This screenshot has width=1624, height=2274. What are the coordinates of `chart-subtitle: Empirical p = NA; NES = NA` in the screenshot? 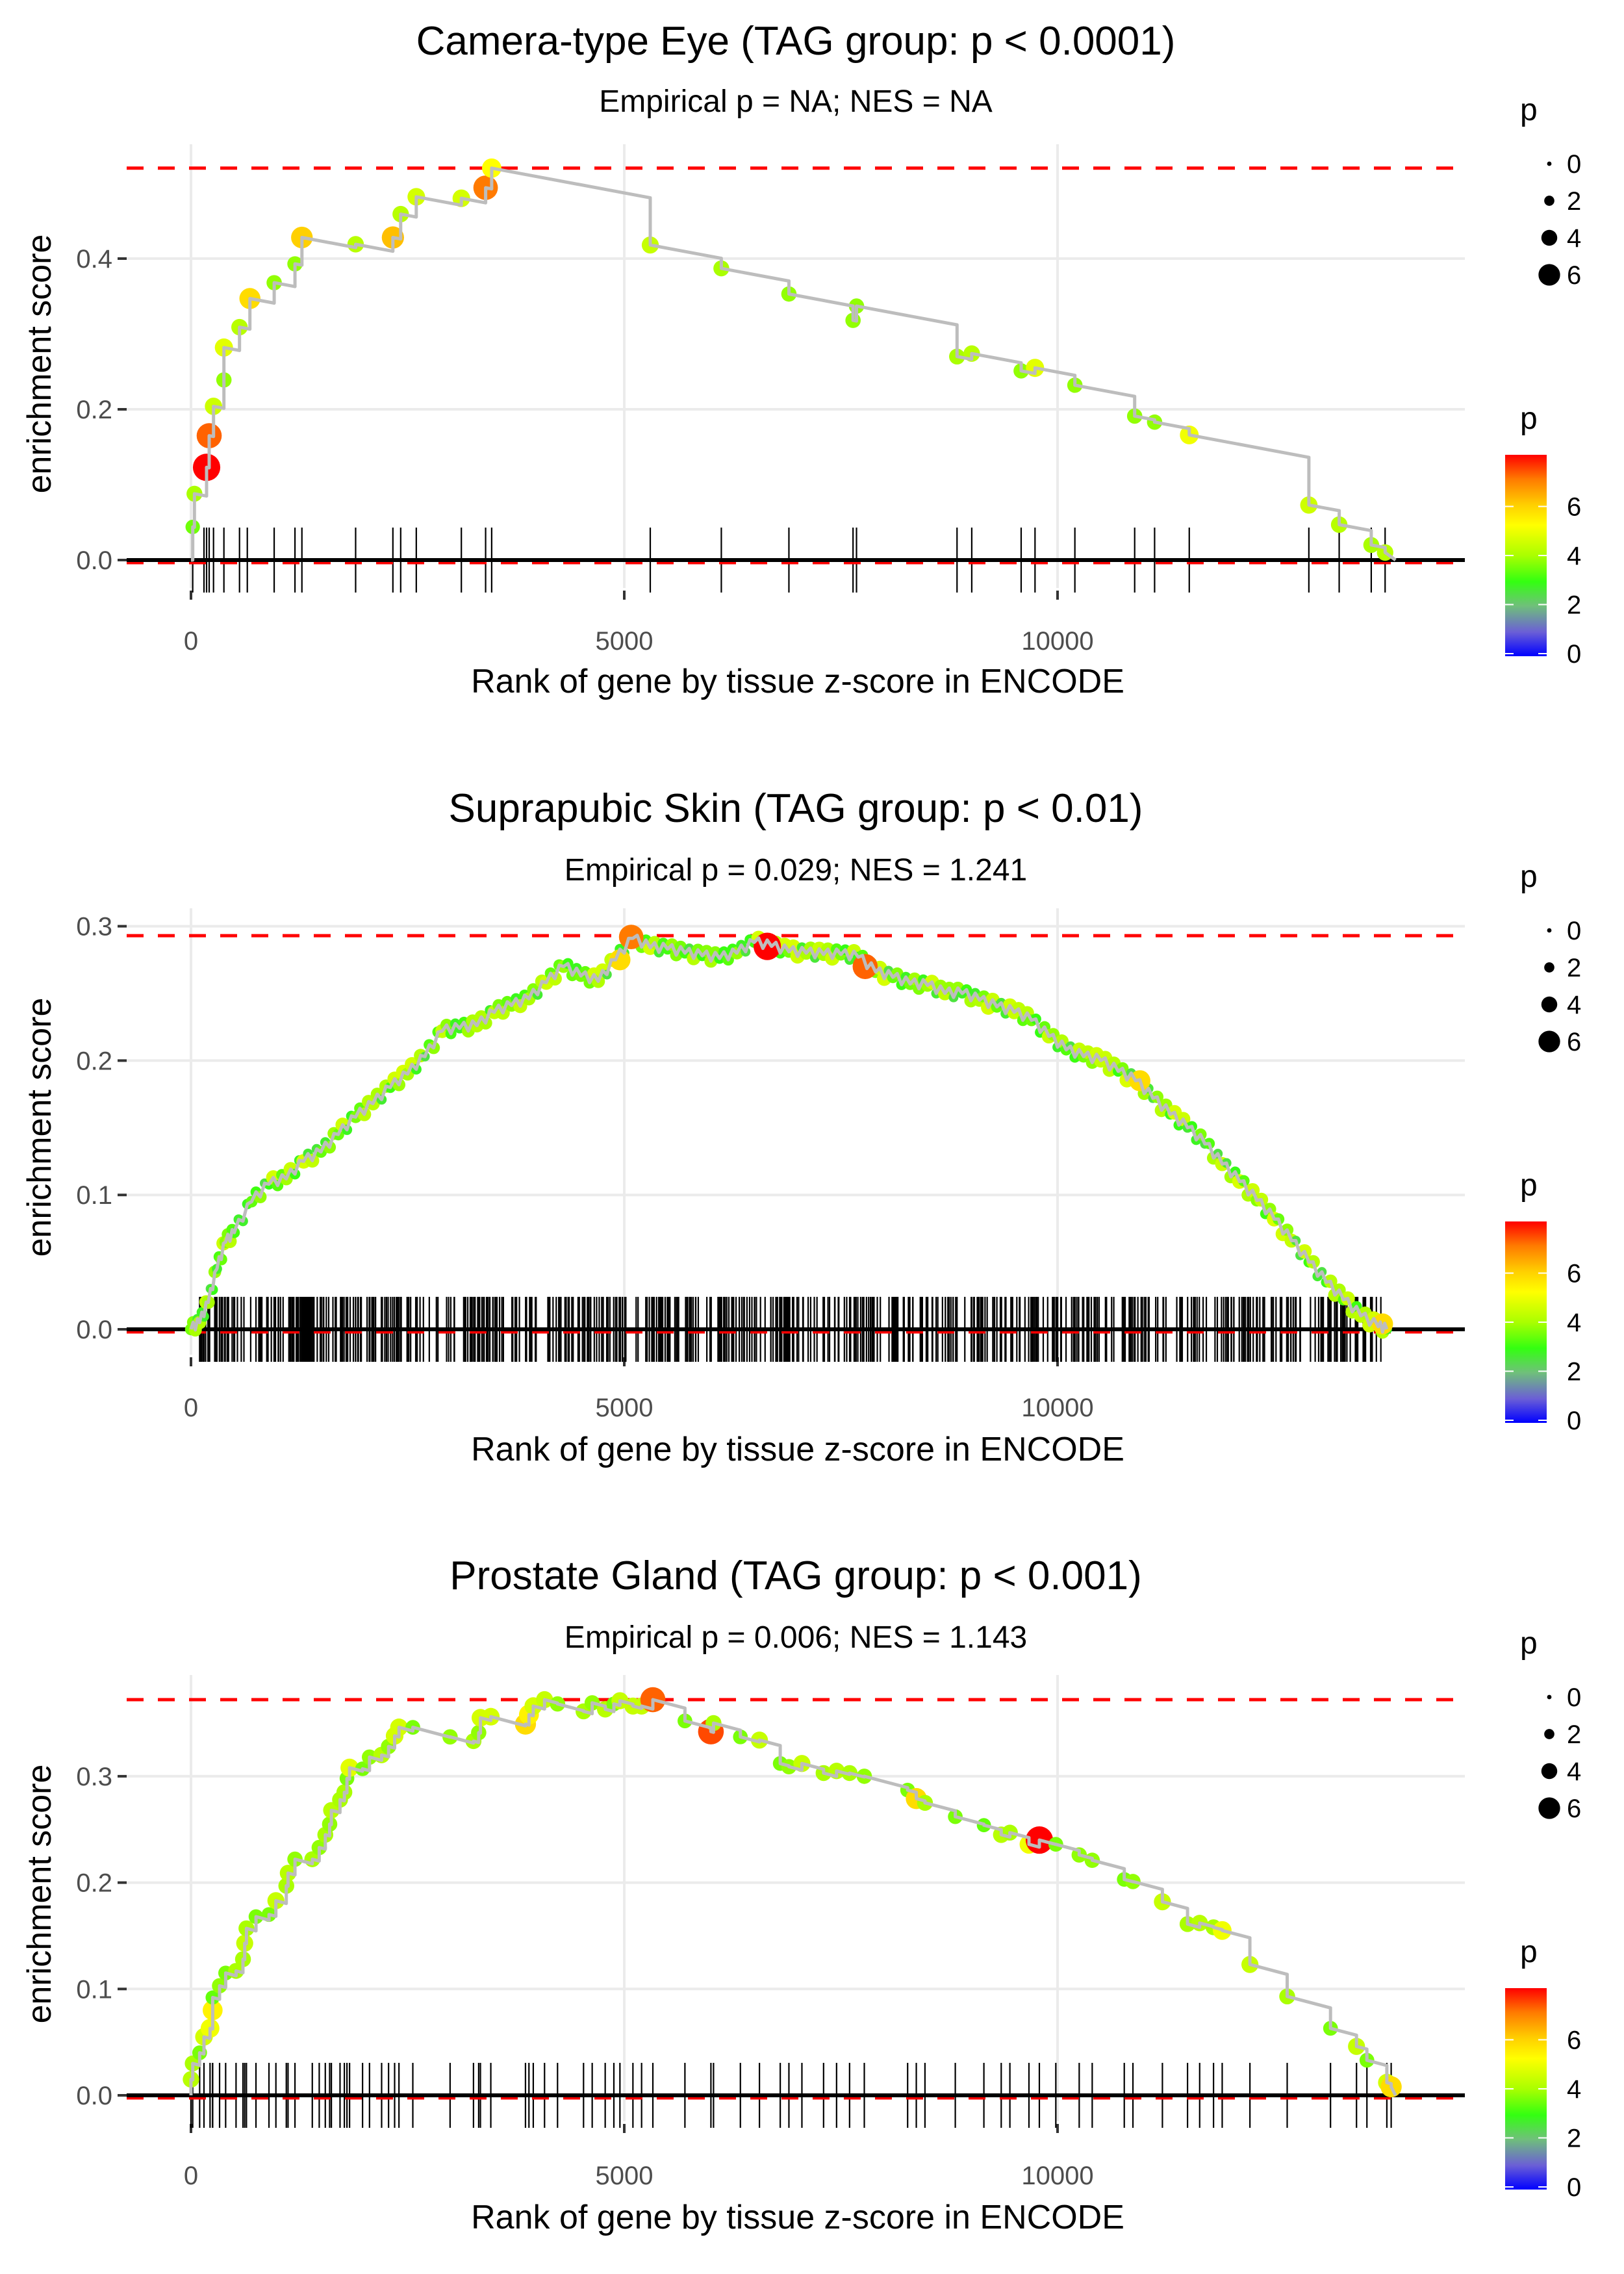 It's located at (796, 101).